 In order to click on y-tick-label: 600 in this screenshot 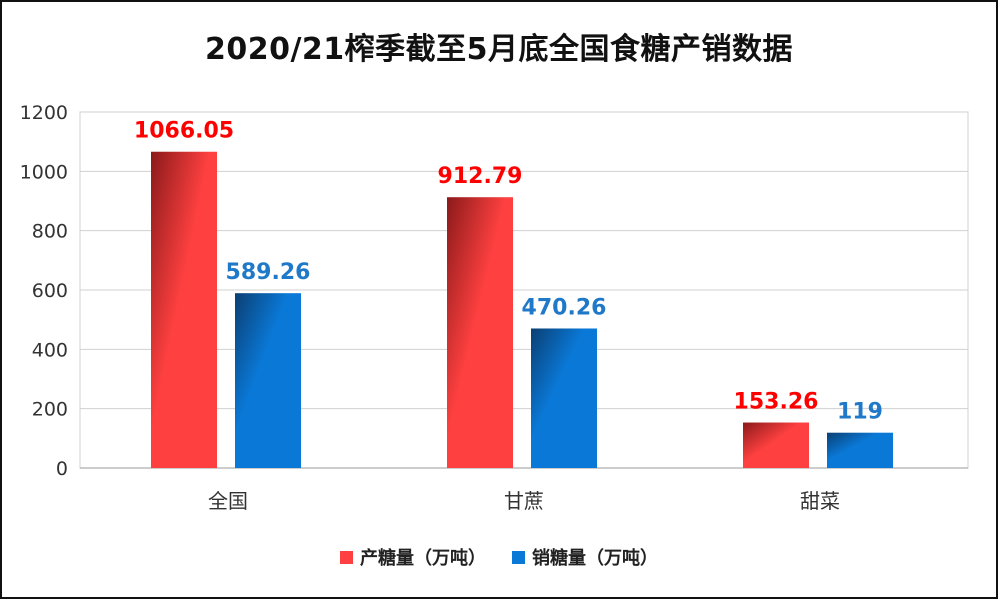, I will do `click(50, 291)`.